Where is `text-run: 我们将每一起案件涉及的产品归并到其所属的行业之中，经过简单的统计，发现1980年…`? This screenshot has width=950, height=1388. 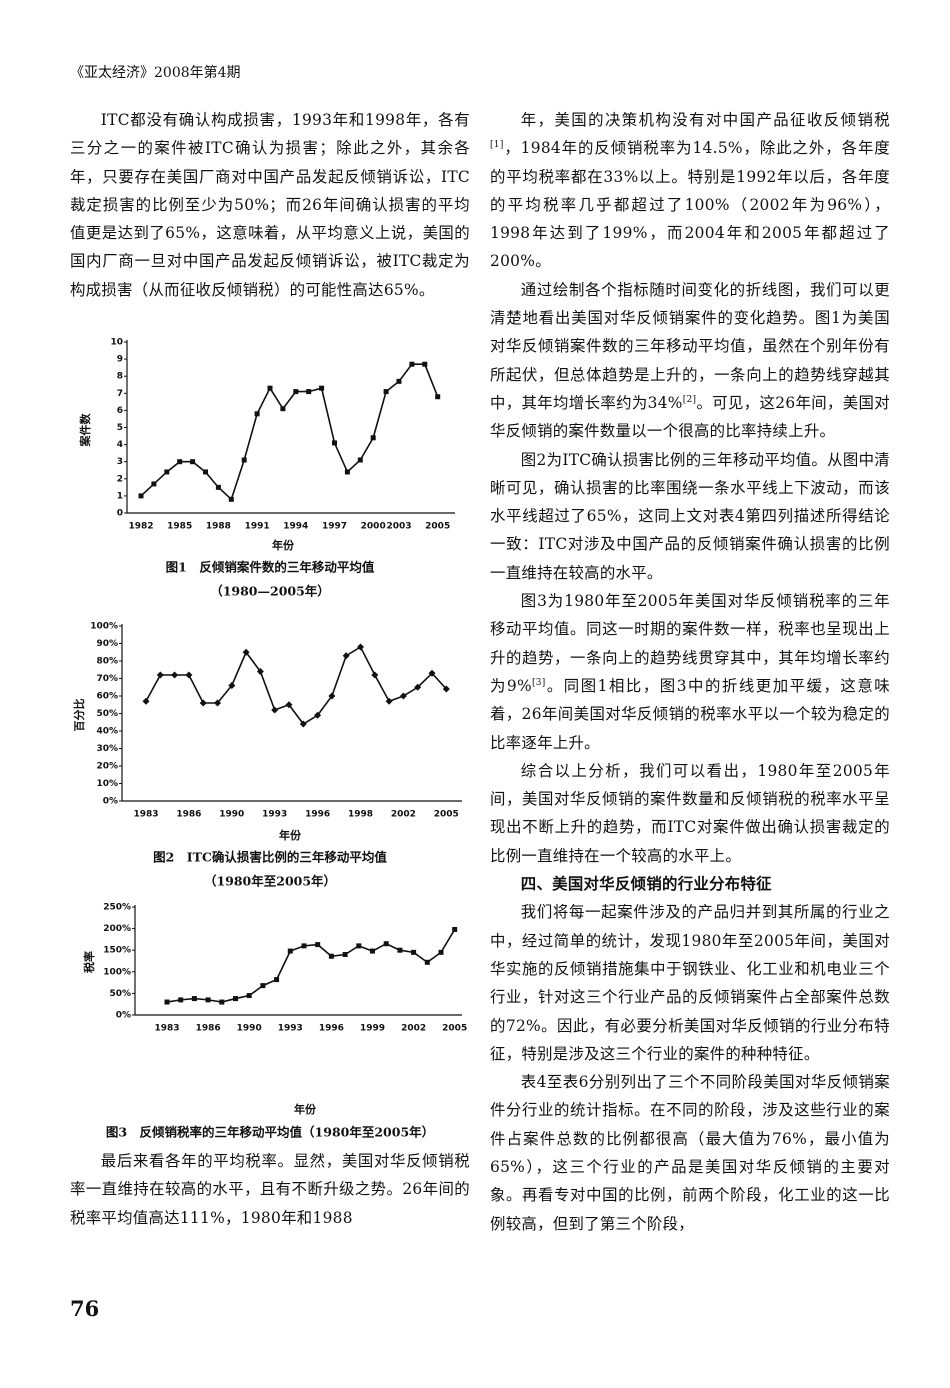
text-run: 我们将每一起案件涉及的产品归并到其所属的行业之中，经过简单的统计，发现1980年… is located at coordinates (690, 983).